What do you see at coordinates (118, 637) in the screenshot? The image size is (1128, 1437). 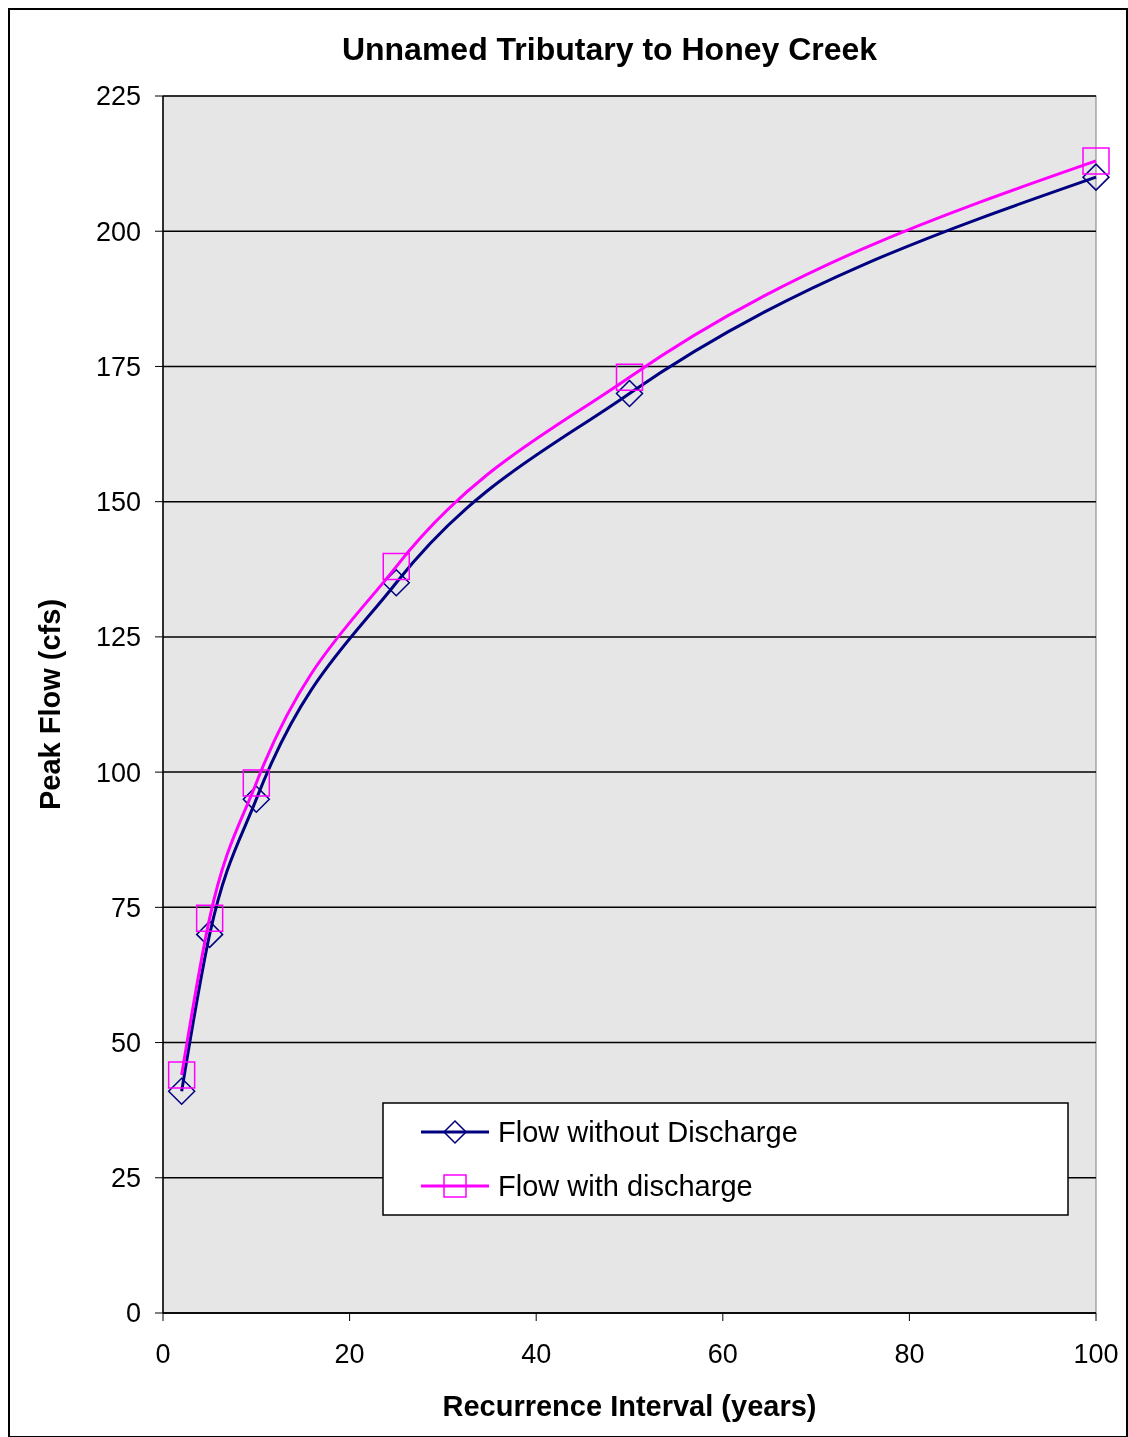 I see `y-tick-label: 125` at bounding box center [118, 637].